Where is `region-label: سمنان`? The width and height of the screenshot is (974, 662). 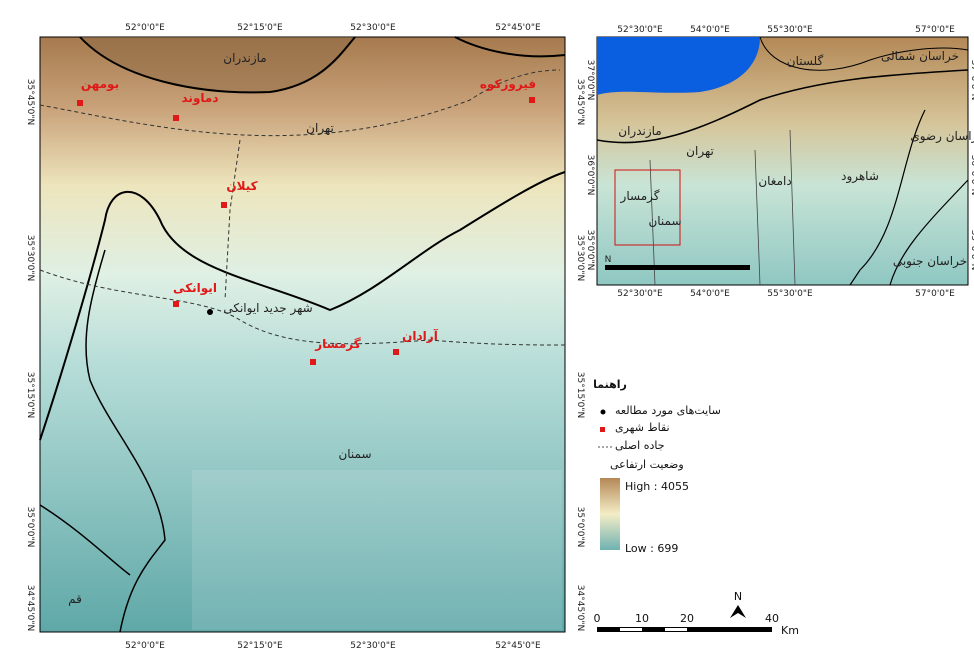 region-label: سمنان is located at coordinates (354, 454).